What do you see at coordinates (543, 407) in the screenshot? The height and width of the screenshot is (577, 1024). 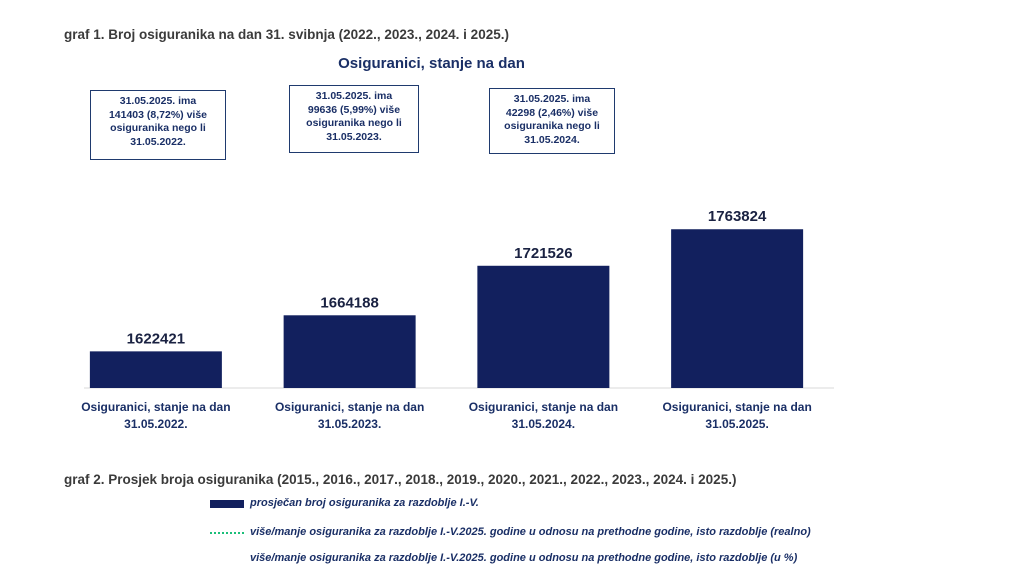 I see `category-label-2-0: Osiguranici, stanje na dan` at bounding box center [543, 407].